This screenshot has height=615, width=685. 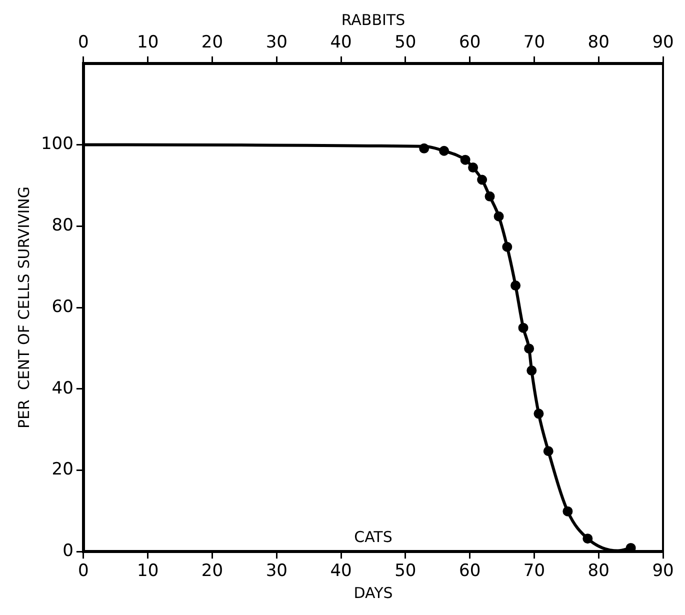 I want to click on y-tick-label: 0, so click(x=68, y=551).